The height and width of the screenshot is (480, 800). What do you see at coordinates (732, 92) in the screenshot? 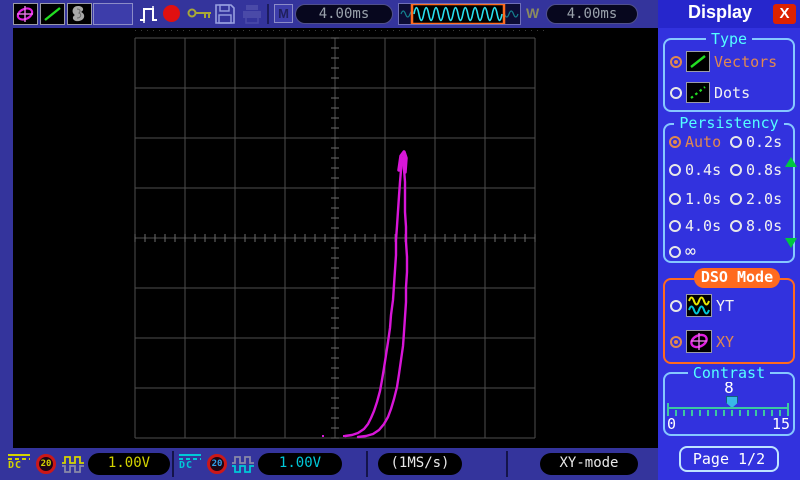
I see `option-dots-label: Dots` at bounding box center [732, 92].